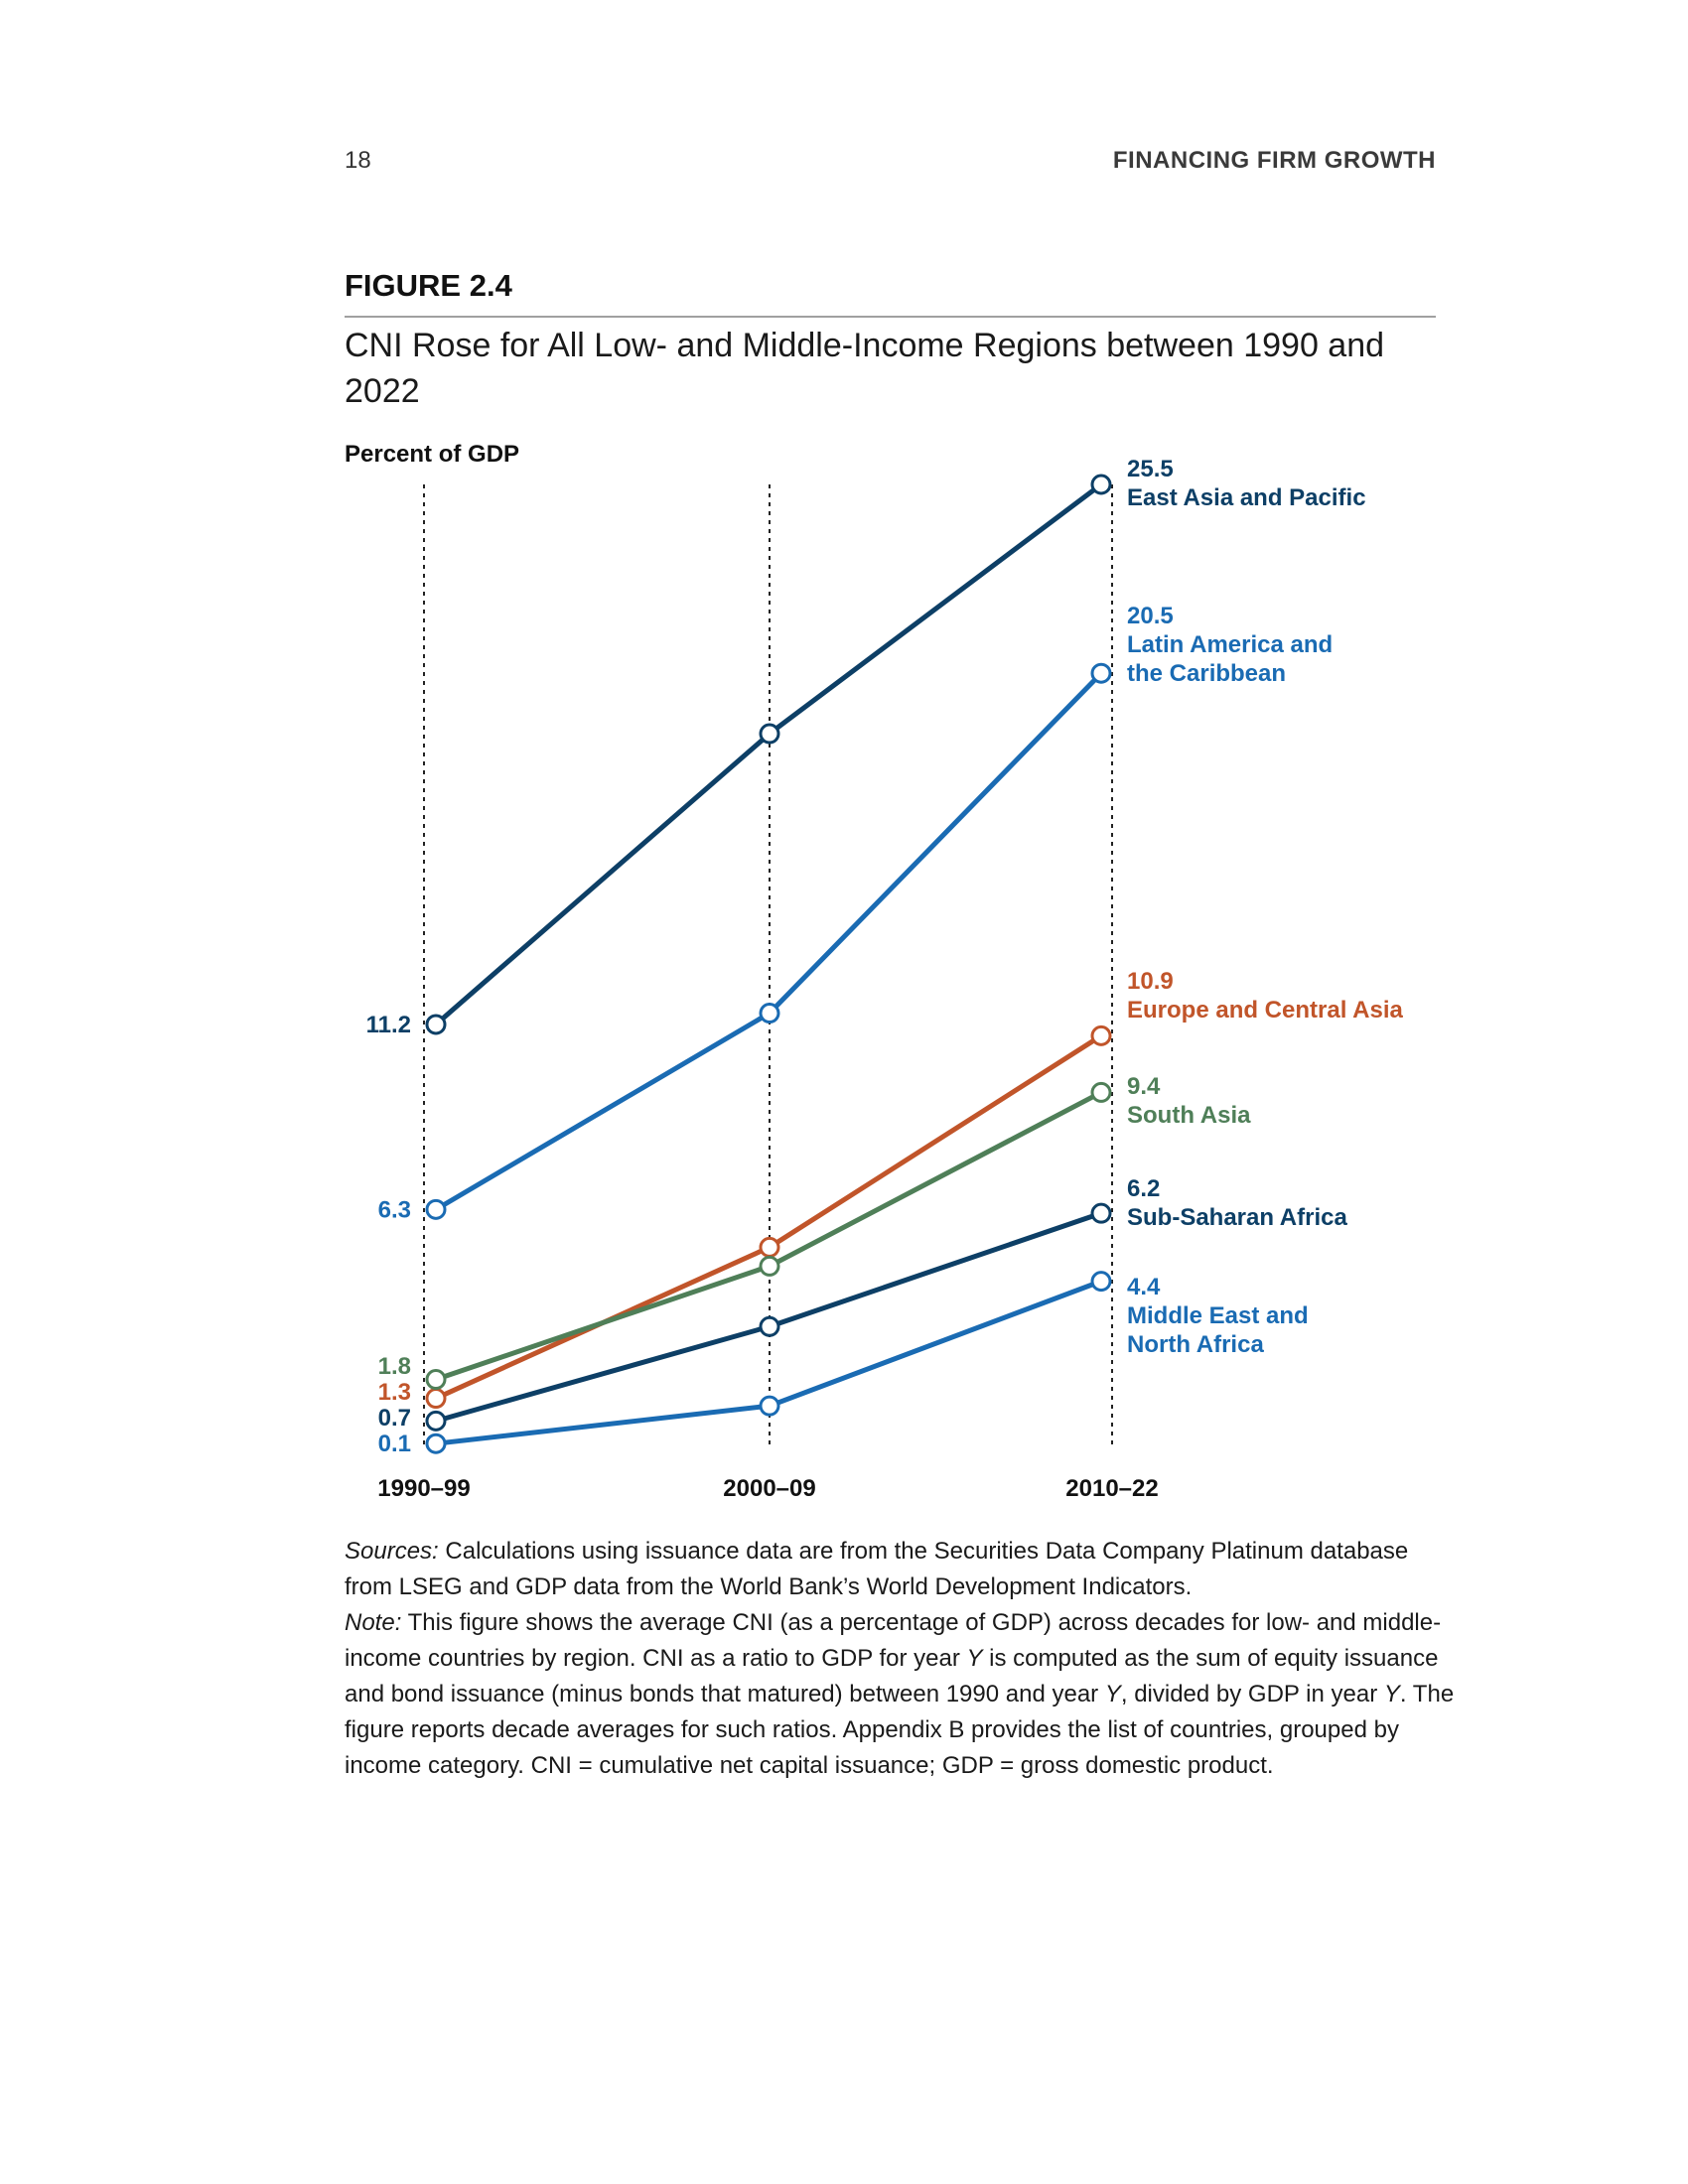  What do you see at coordinates (1252, 1694) in the screenshot?
I see `note-text-3: , divided by GDP in year` at bounding box center [1252, 1694].